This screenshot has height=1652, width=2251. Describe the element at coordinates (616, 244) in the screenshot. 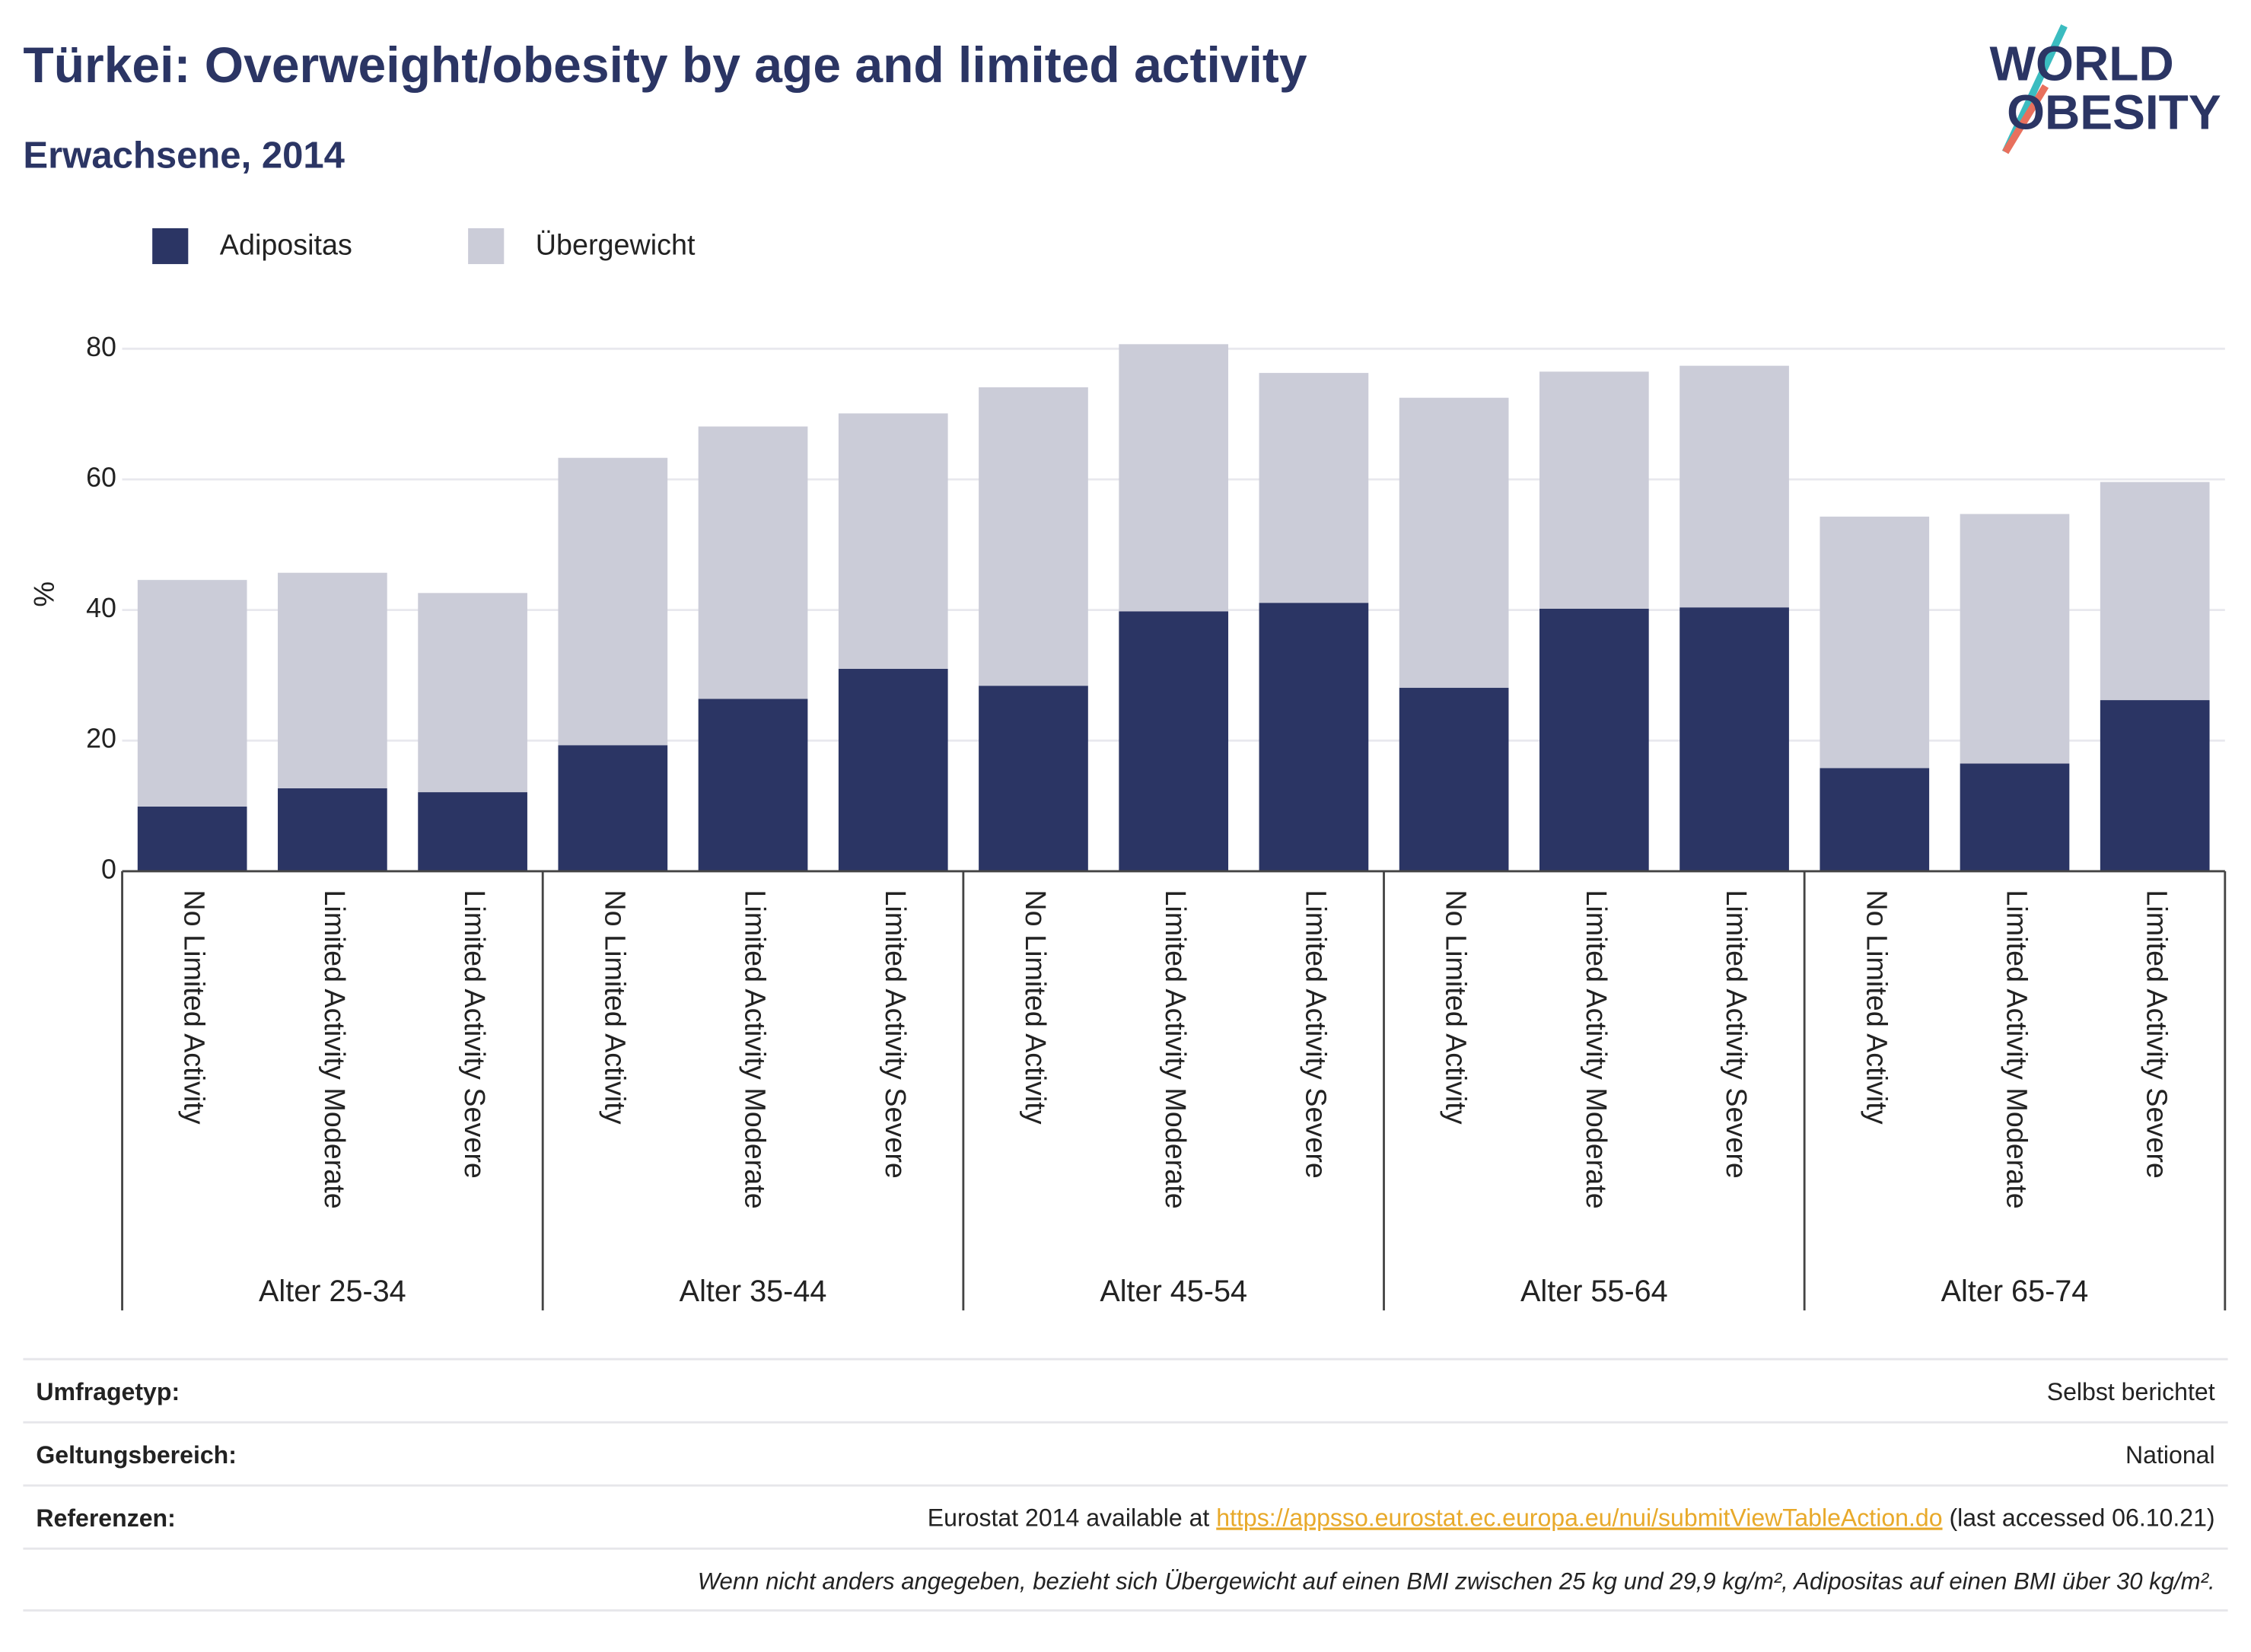

I see `legend-label: Übergewicht` at that location.